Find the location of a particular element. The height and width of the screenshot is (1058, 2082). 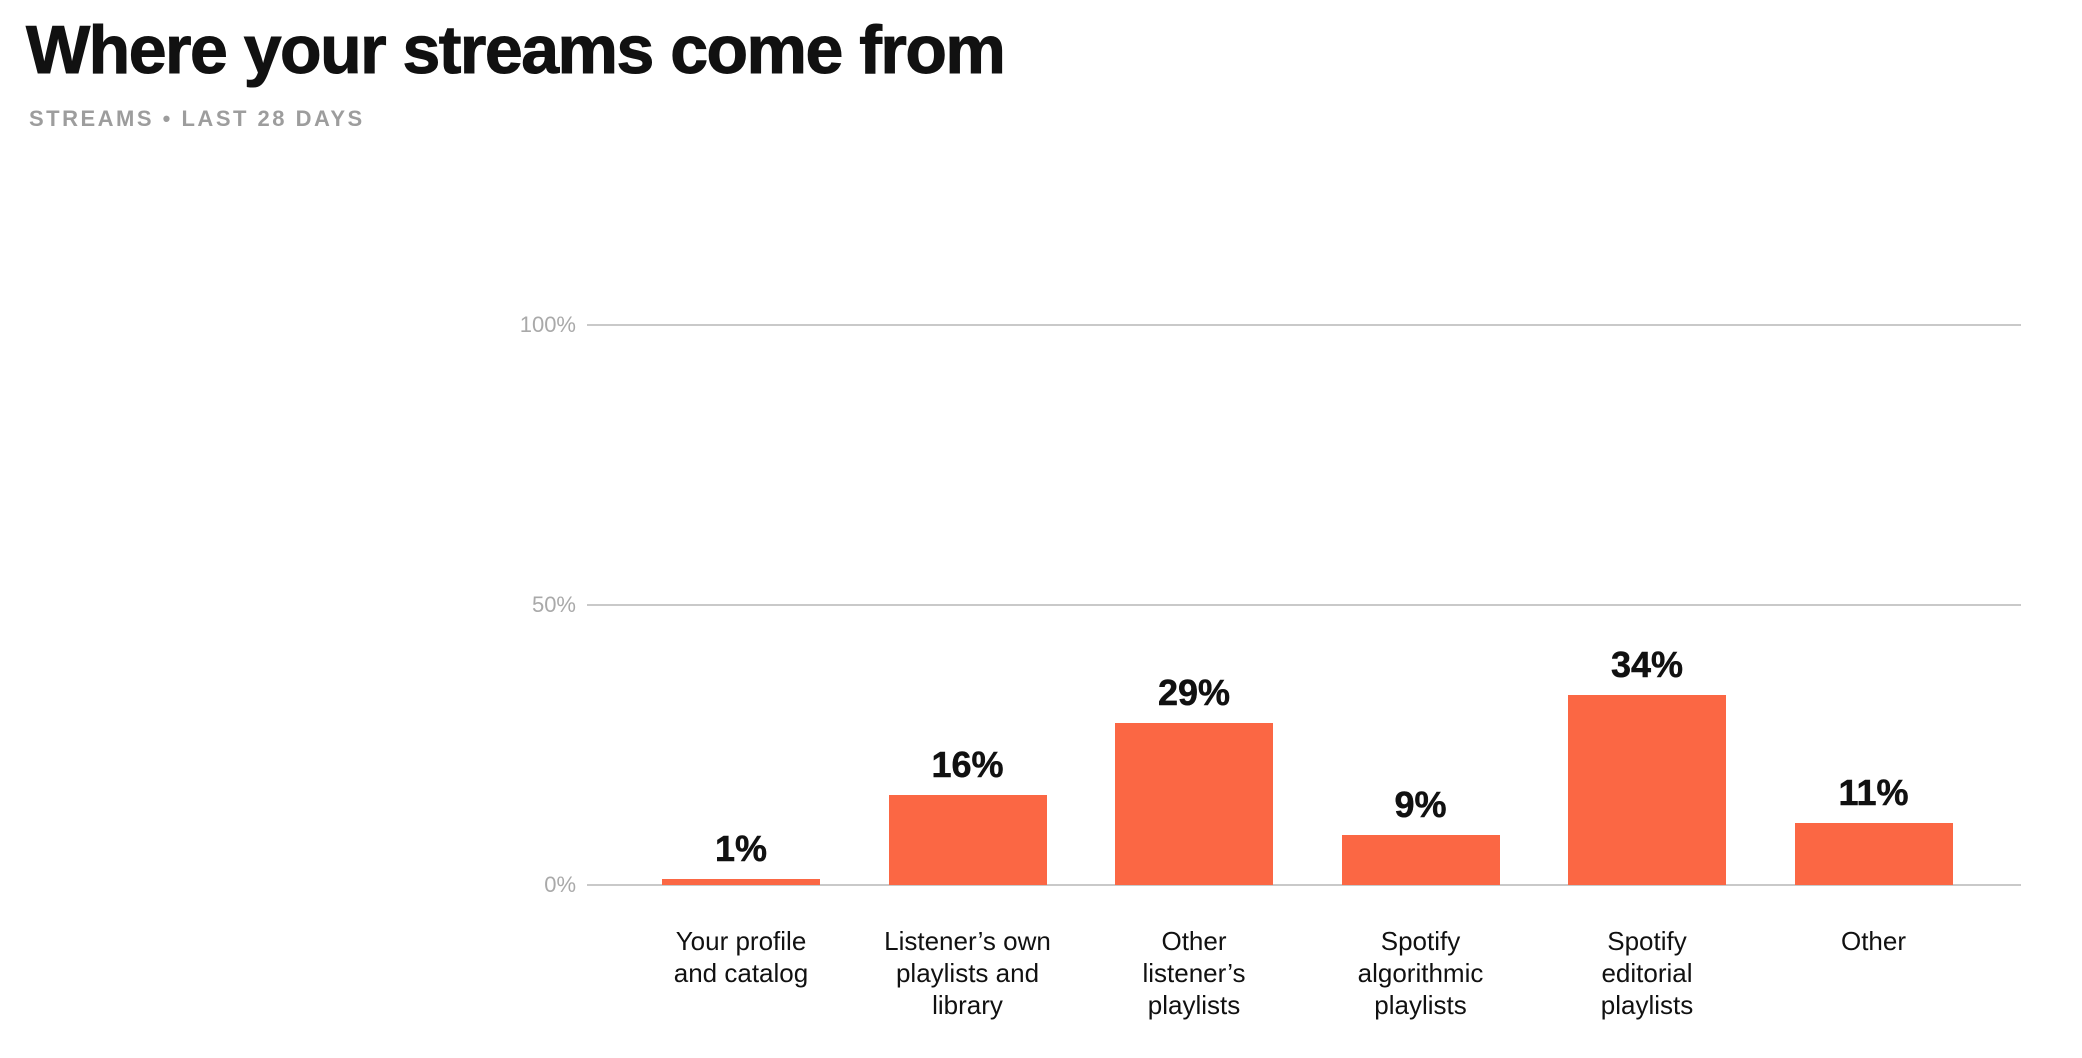

bar-value-label: 1% is located at coordinates (741, 848).